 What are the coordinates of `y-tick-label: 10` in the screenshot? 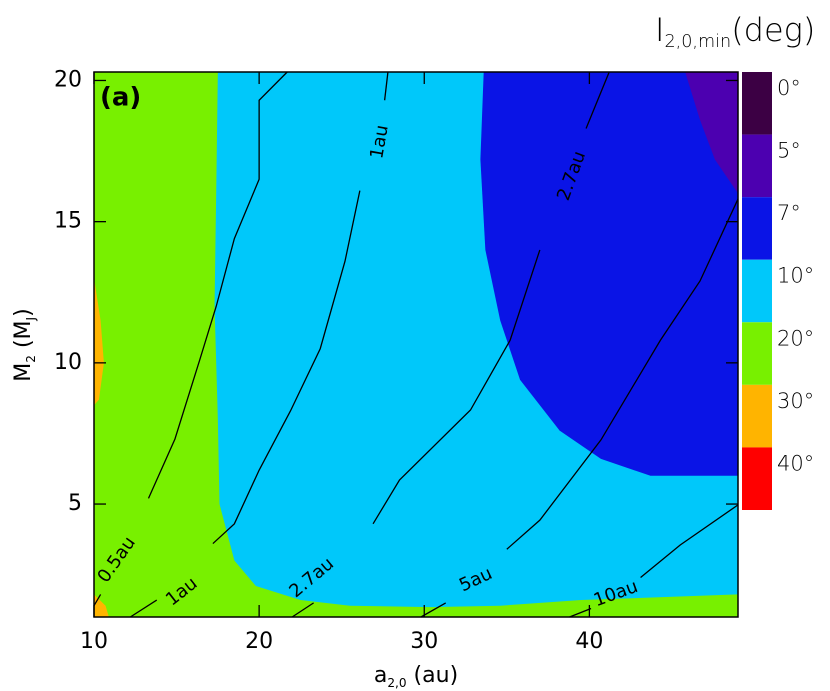 It's located at (68, 362).